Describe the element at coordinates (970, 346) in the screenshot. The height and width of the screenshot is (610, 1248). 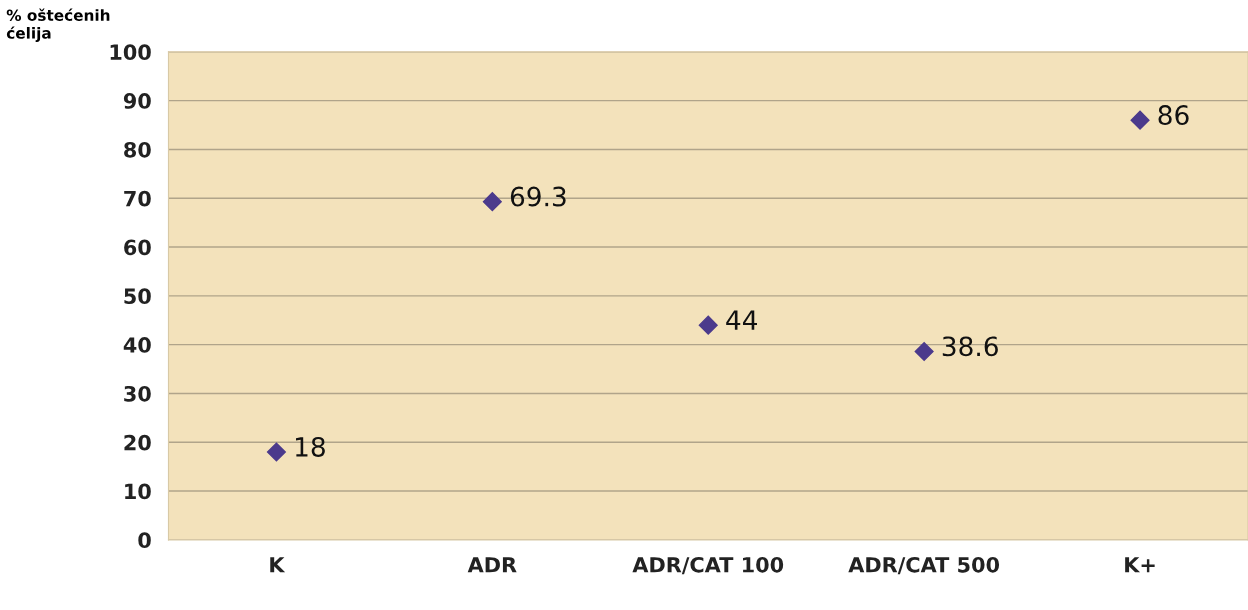
I see `data-label: 38.6` at that location.